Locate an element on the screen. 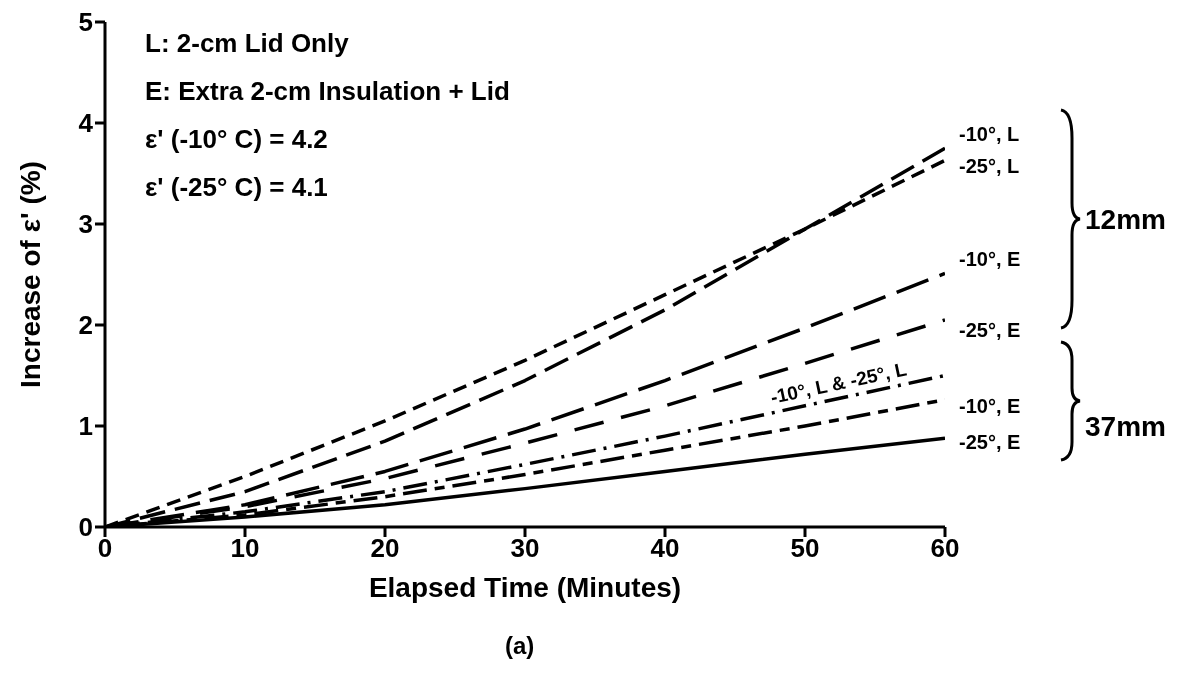 The height and width of the screenshot is (673, 1192). x-tick-label: 20 is located at coordinates (385, 548).